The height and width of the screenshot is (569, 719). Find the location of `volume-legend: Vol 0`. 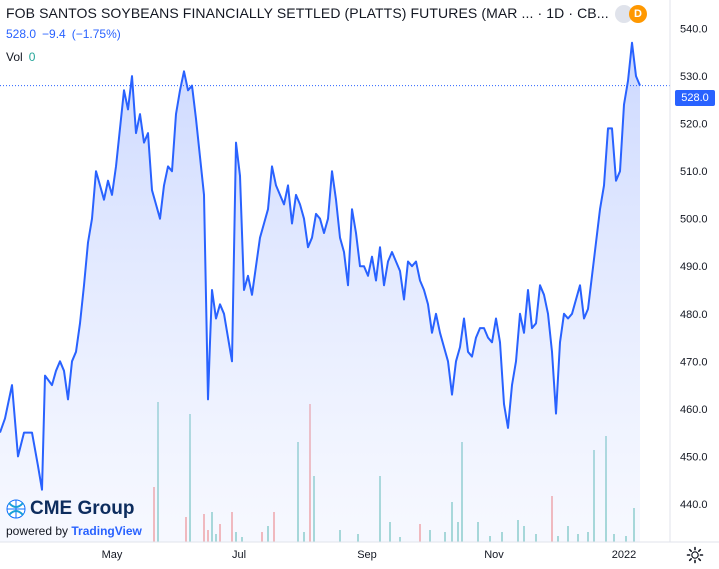

volume-legend: Vol 0 is located at coordinates (20, 57).